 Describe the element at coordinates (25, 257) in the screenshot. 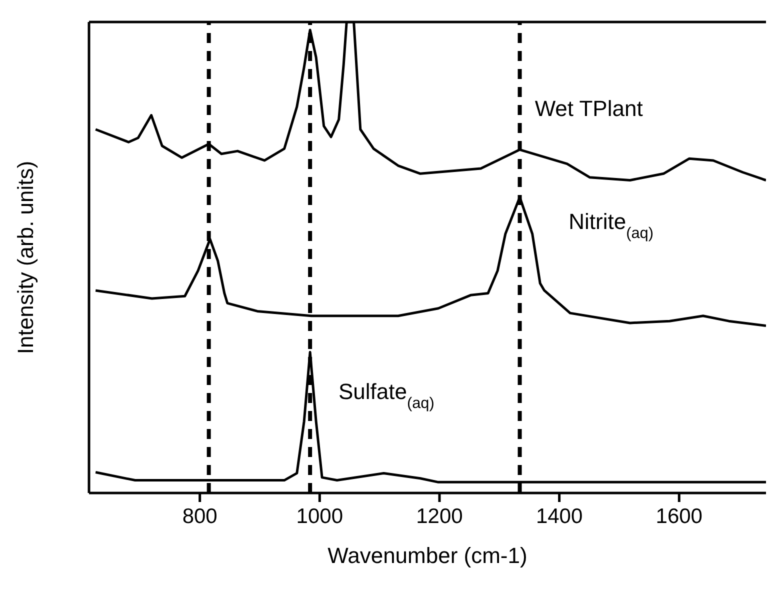

I see `y-axis-title: Intensity (arb. units)` at that location.